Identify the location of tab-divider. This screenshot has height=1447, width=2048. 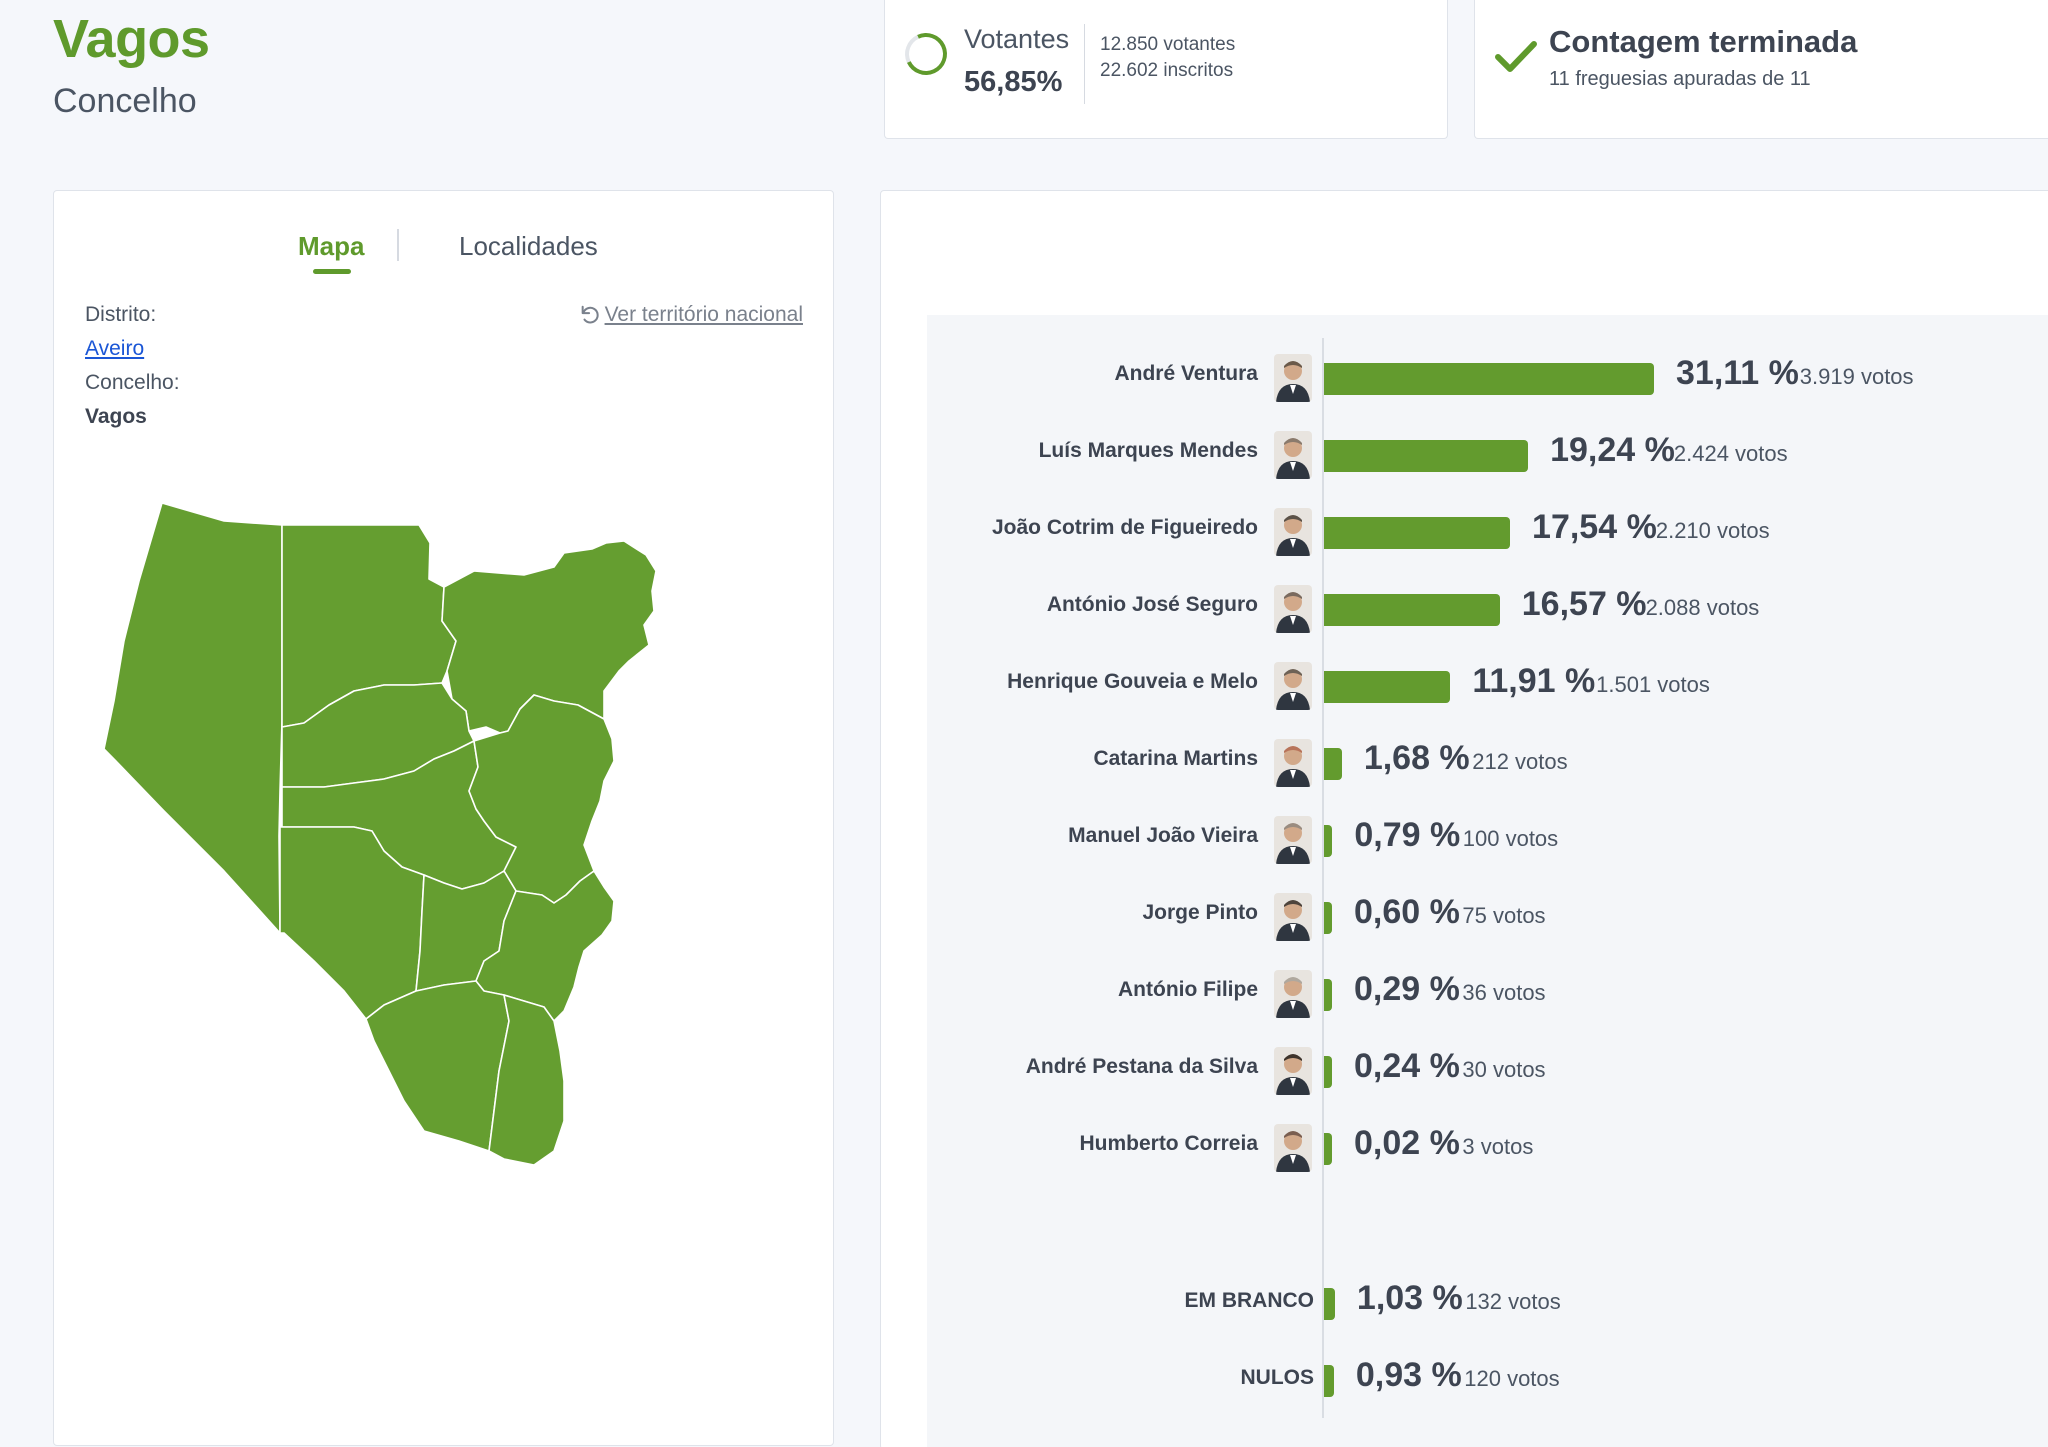
(398, 245).